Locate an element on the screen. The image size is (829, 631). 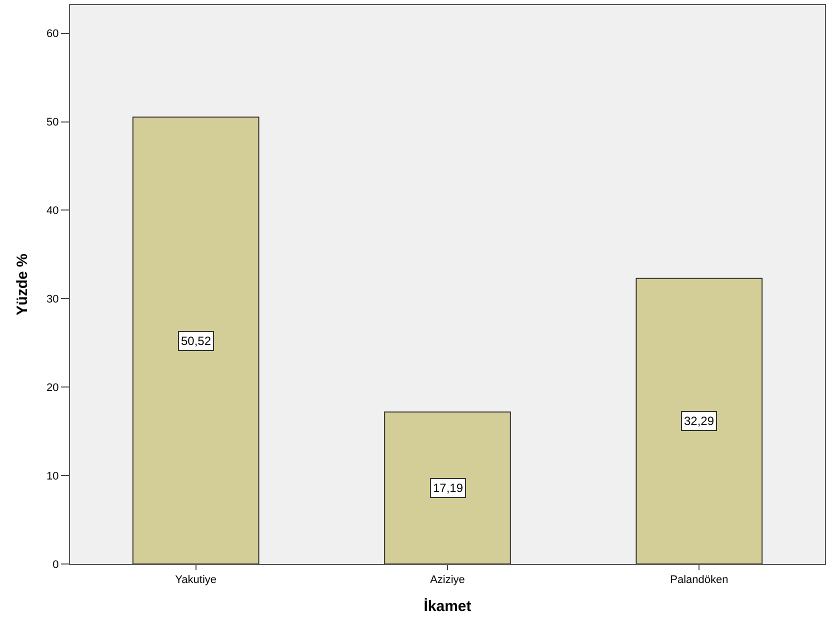
x-tick-label: Yakutiye is located at coordinates (196, 580).